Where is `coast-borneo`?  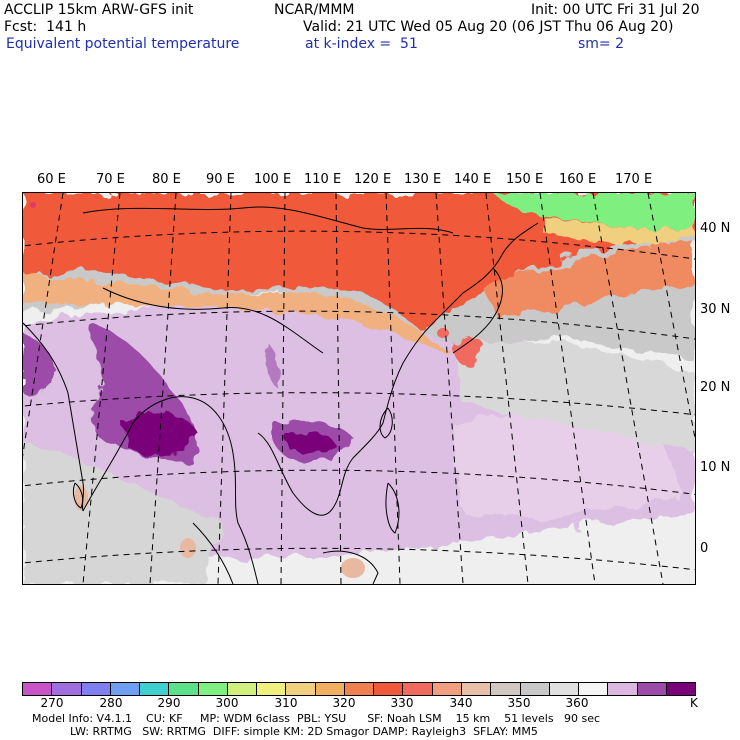
coast-borneo is located at coordinates (350, 567).